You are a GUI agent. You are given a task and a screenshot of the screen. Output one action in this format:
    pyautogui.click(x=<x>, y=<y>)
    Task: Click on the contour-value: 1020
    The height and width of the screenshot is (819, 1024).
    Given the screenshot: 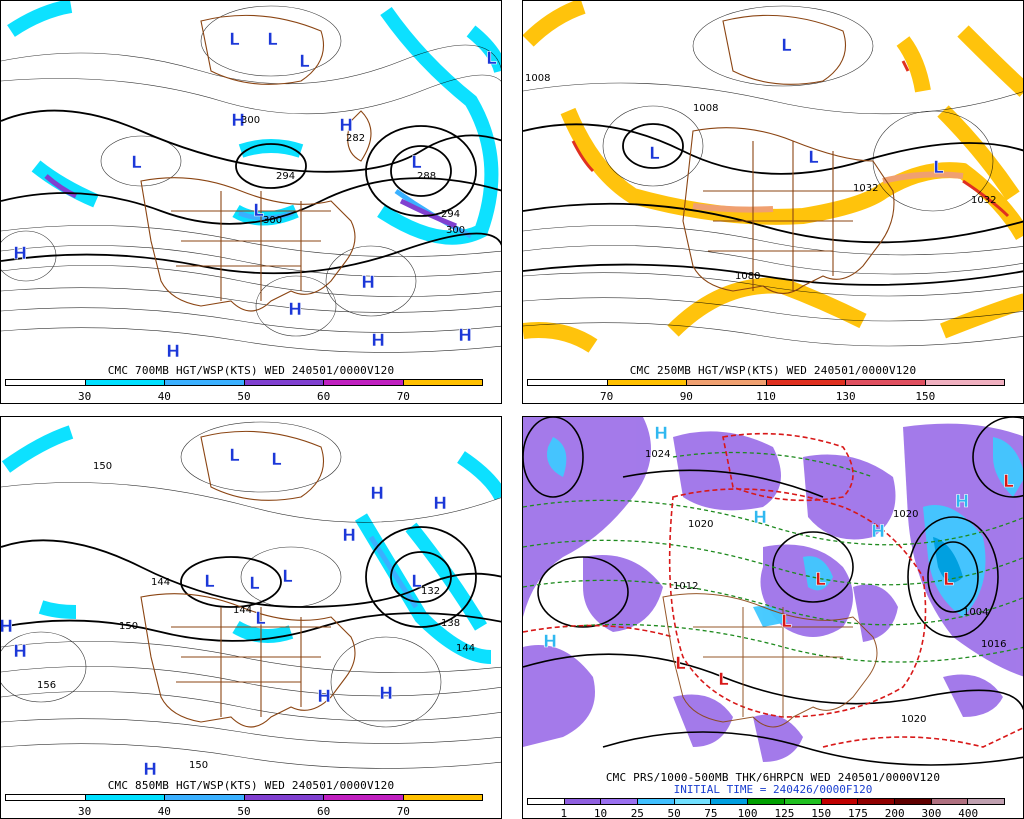 What is the action you would take?
    pyautogui.click(x=913, y=719)
    